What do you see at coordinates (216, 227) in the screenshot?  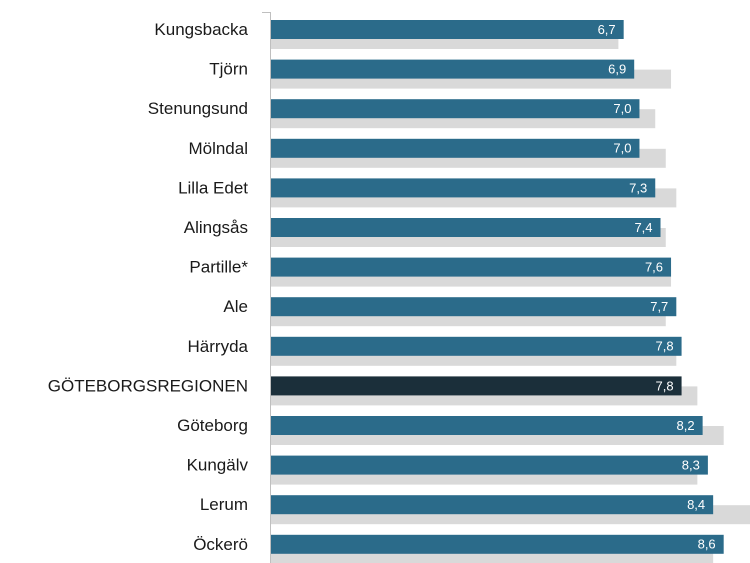 I see `category-label: Alingsås` at bounding box center [216, 227].